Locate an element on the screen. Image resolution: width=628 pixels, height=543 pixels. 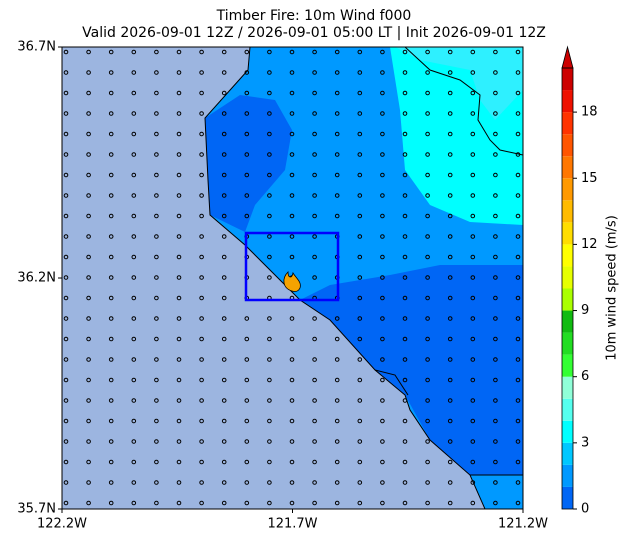
x-tick-label: 121.7W is located at coordinates (292, 524).